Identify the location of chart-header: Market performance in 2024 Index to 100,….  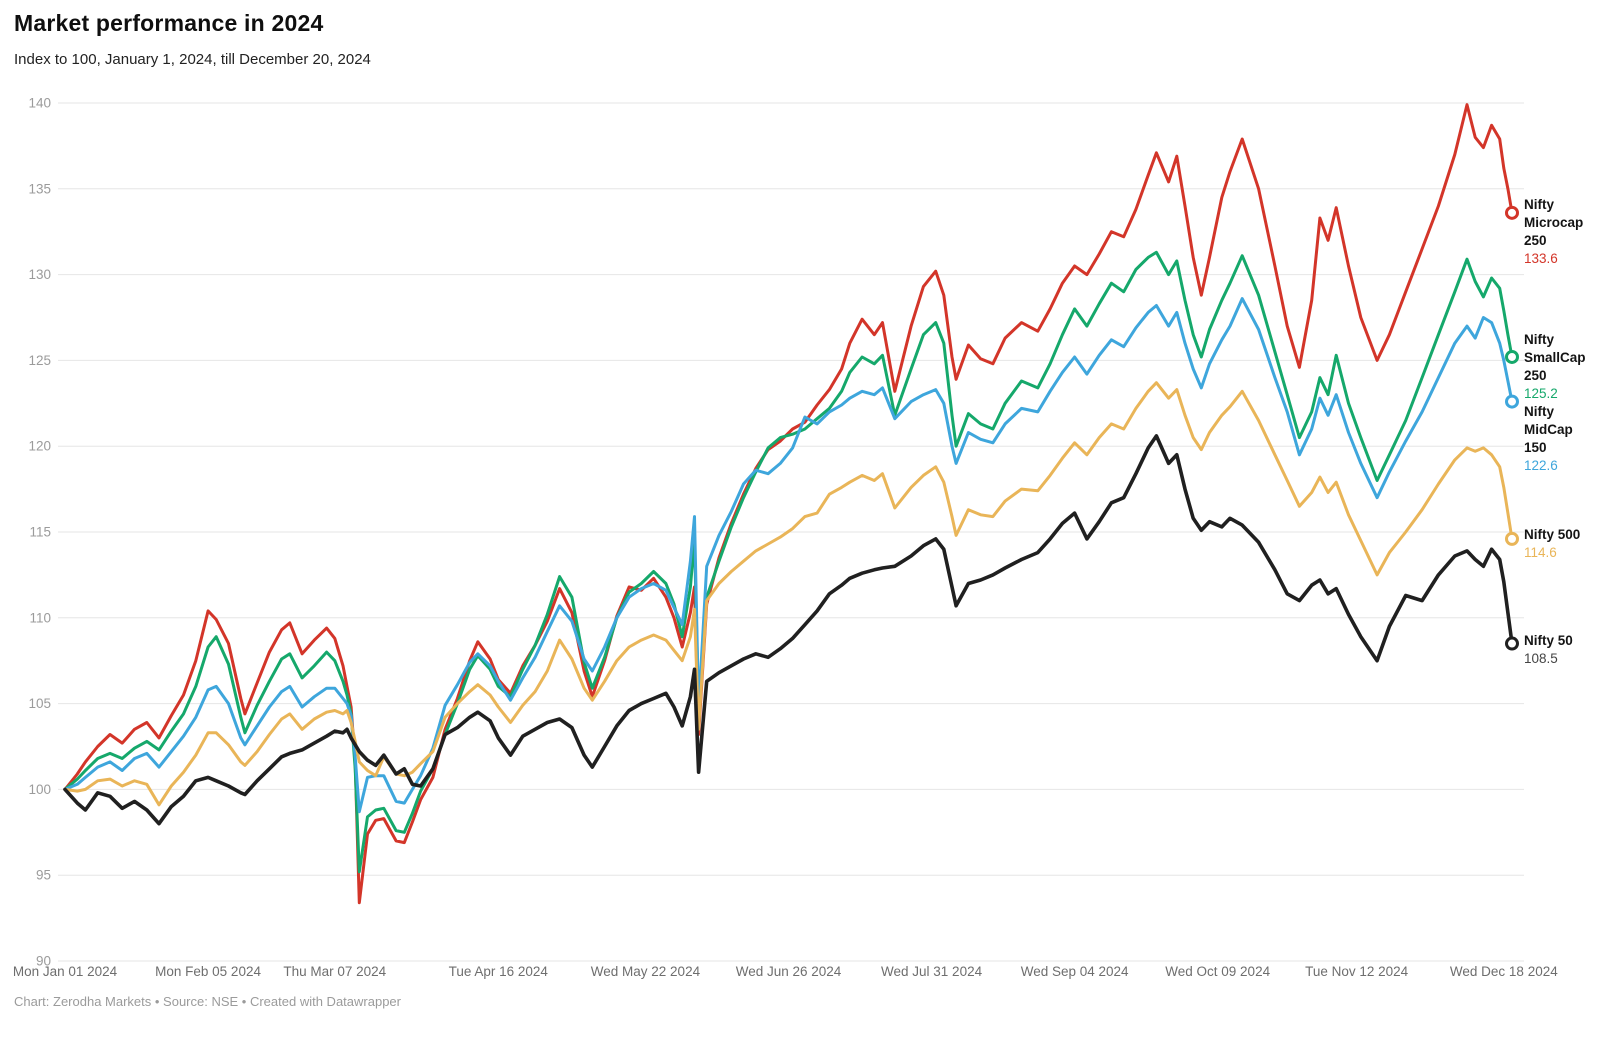
(514, 39).